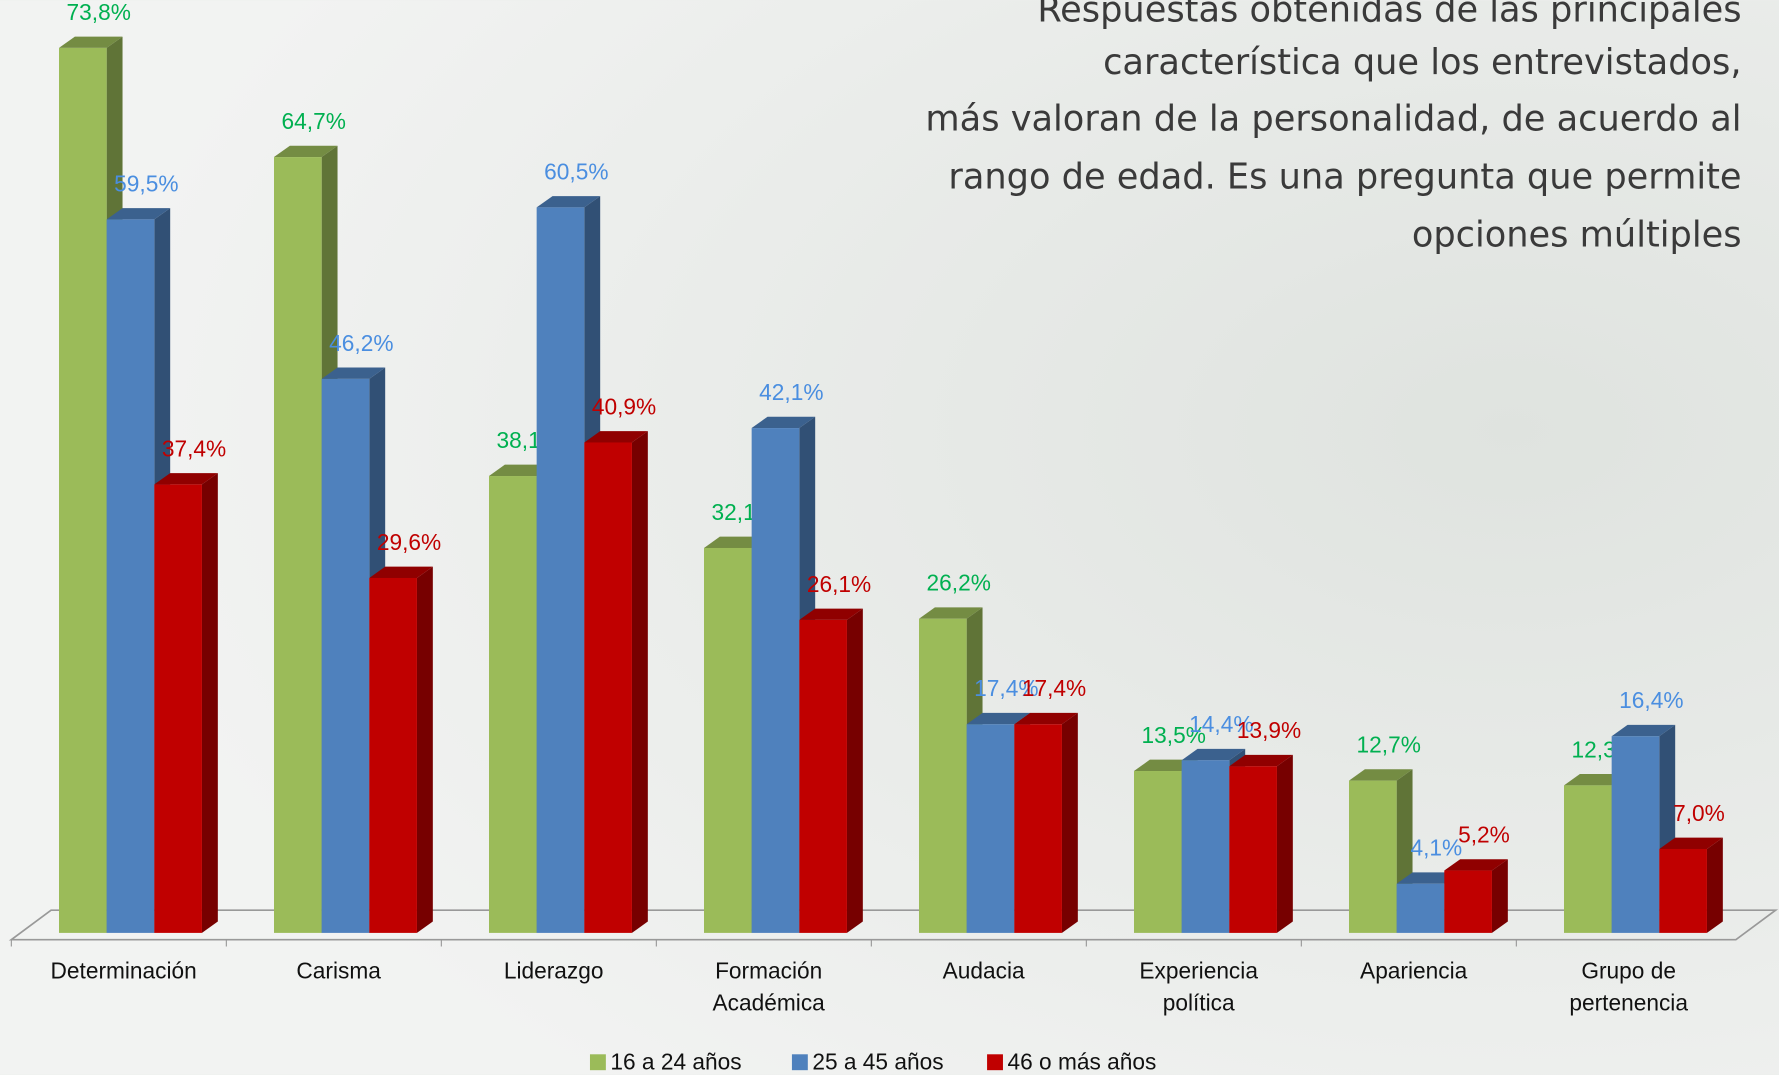 Image resolution: width=1779 pixels, height=1075 pixels. Describe the element at coordinates (1174, 735) in the screenshot. I see `data-label: 13,5%` at that location.